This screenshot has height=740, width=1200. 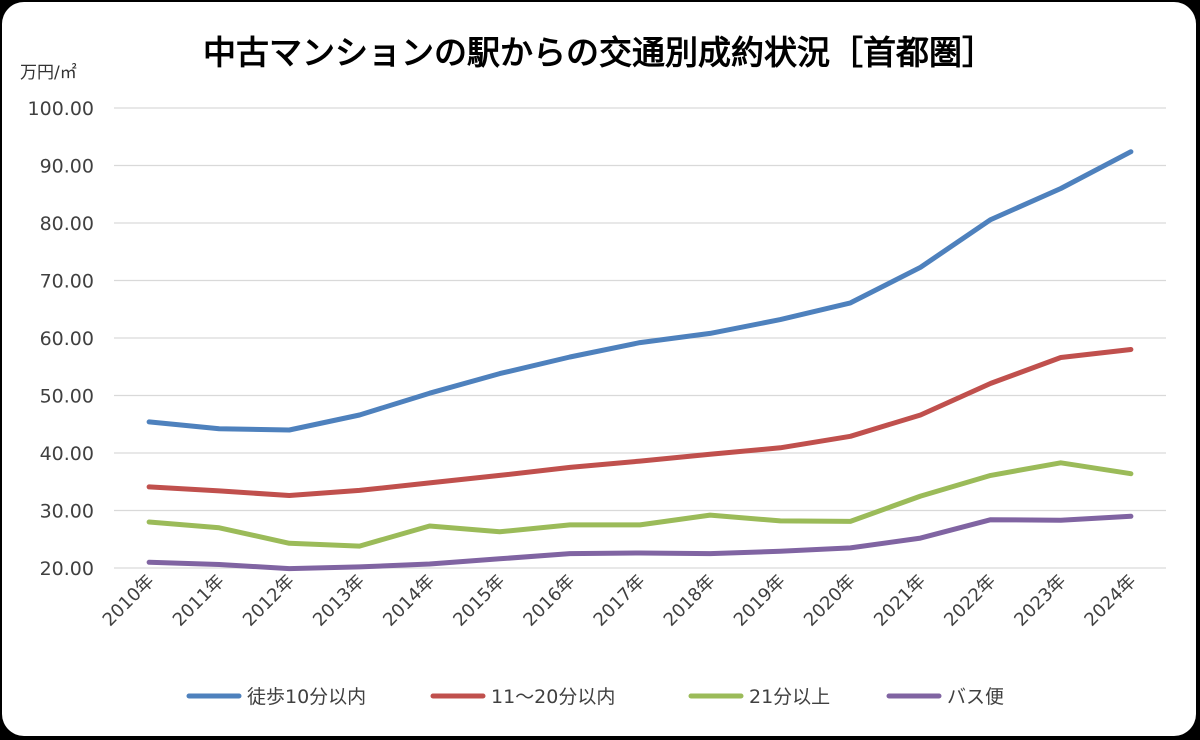 I want to click on y-tick-label: 90.00, so click(x=67, y=167).